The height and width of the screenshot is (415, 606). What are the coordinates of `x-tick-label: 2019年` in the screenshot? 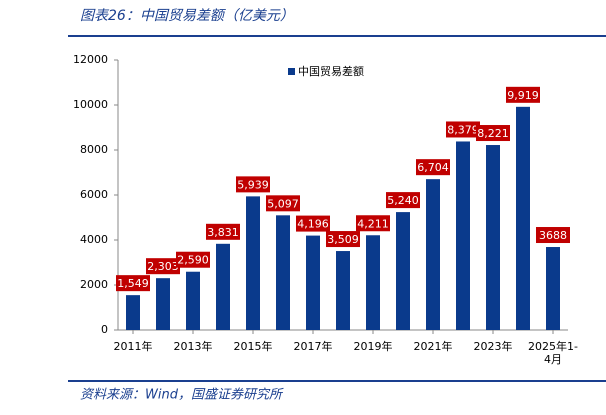 It's located at (373, 346).